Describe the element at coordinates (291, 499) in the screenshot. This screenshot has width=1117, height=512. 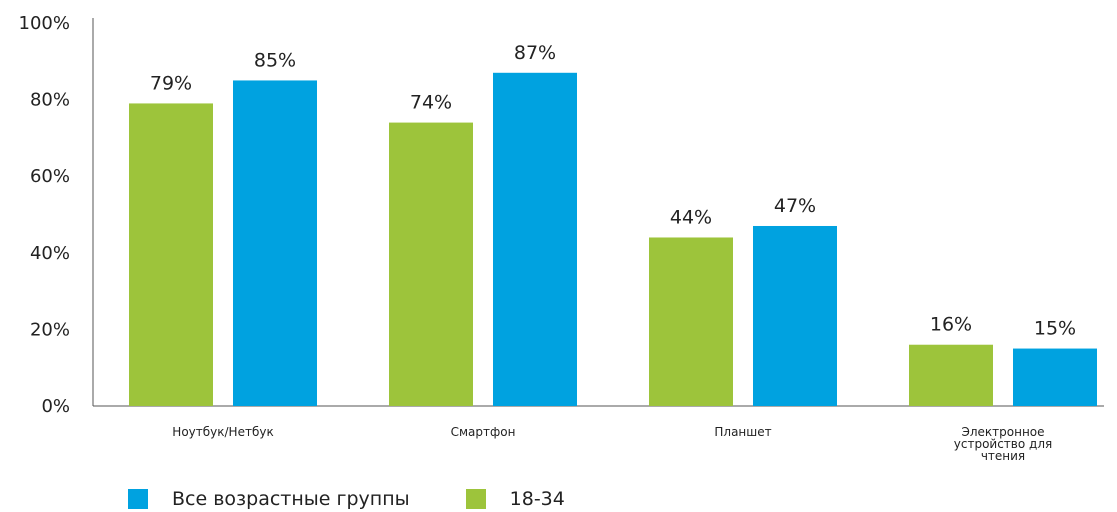
I see `legend-label-all-ages: Все возрастные группы` at that location.